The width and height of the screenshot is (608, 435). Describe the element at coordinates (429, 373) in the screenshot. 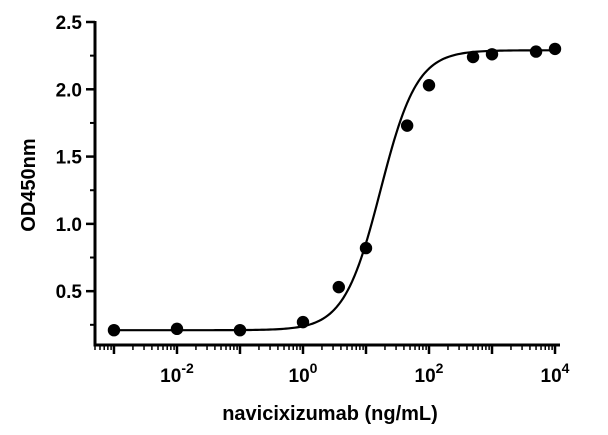

I see `x-tick-label: 10²` at that location.